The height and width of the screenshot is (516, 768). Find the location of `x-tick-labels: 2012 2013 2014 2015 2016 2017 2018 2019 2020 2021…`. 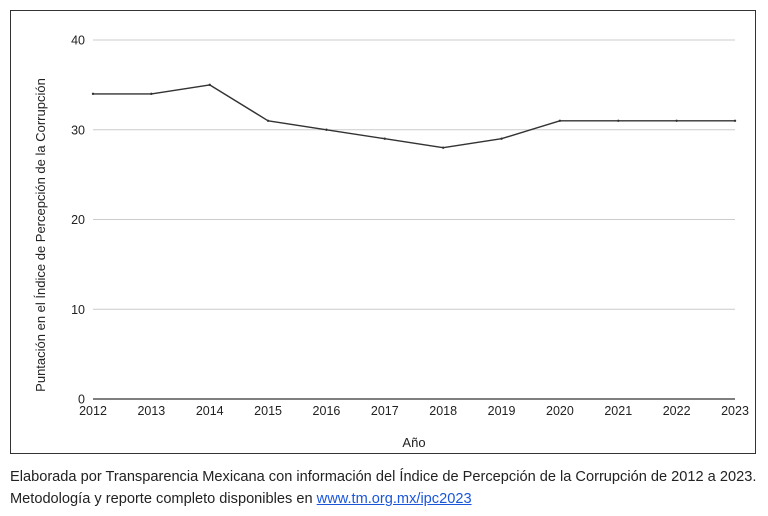

x-tick-labels: 2012 2013 2014 2015 2016 2017 2018 2019 2020 2021… is located at coordinates (414, 411).